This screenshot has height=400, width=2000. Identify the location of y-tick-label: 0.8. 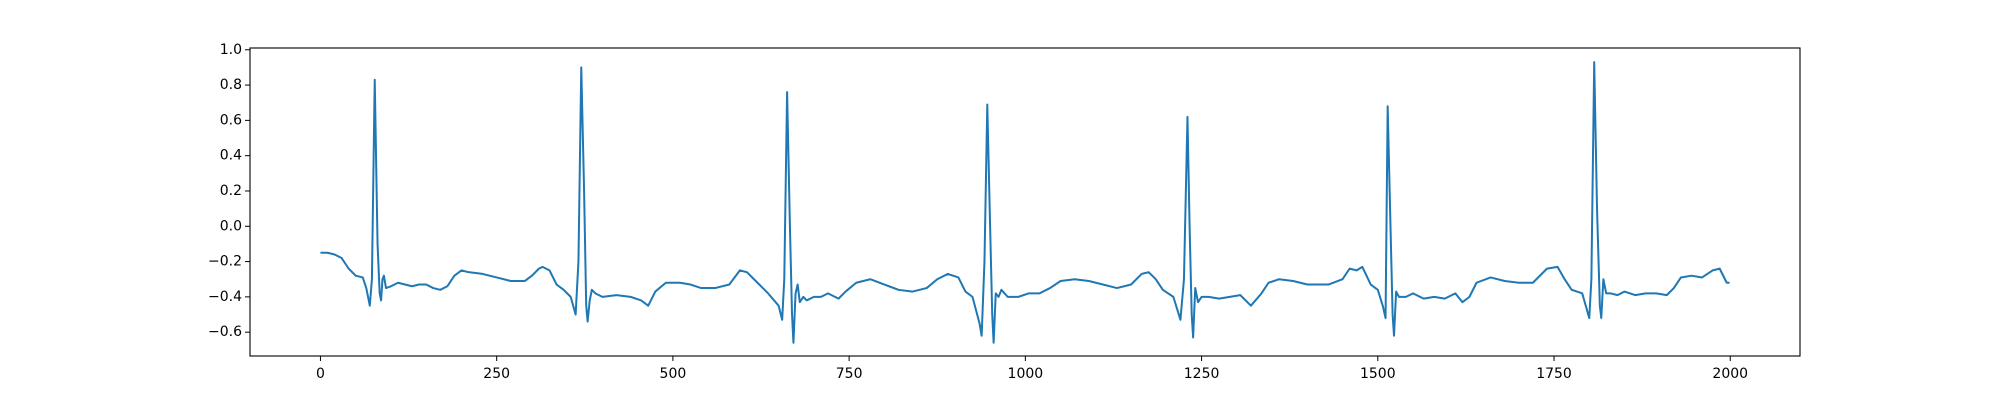
(231, 85).